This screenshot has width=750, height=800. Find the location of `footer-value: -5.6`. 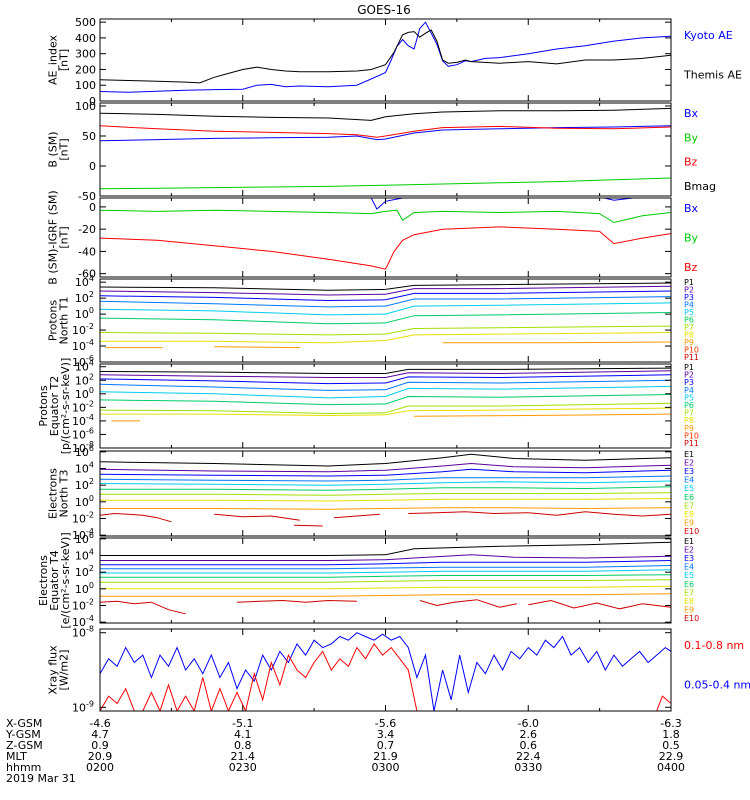

footer-value: -5.6 is located at coordinates (385, 723).